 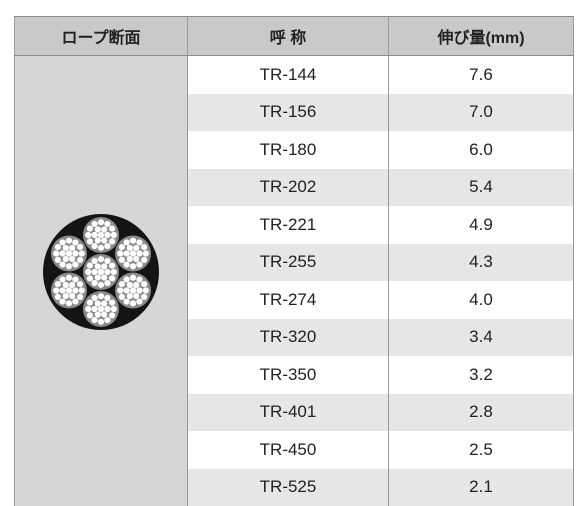 I want to click on name-cell: TR-255, so click(x=288, y=263).